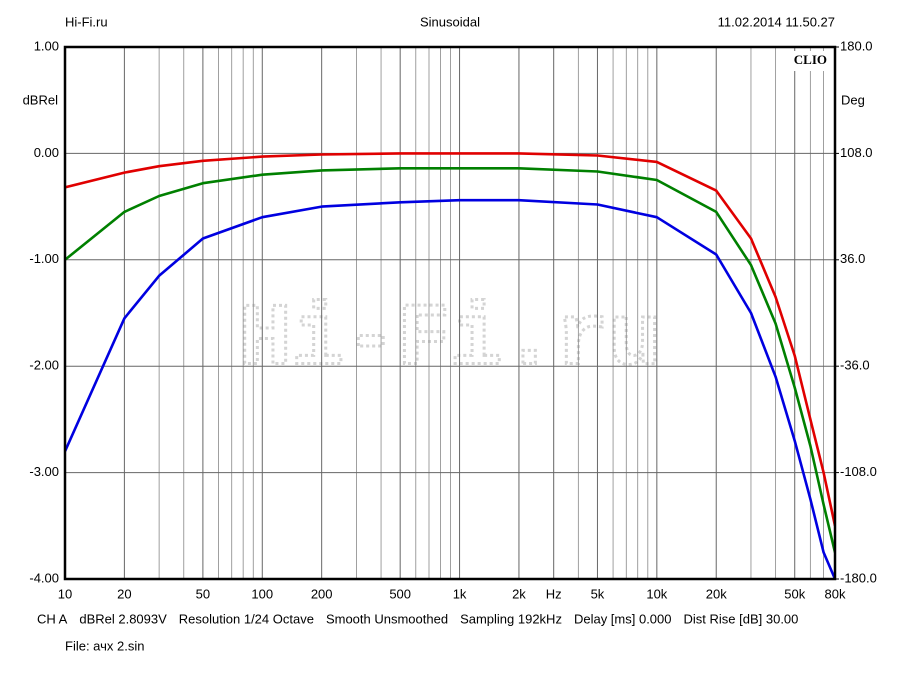  I want to click on footer-item: Resolution 1/24 Octave, so click(246, 618).